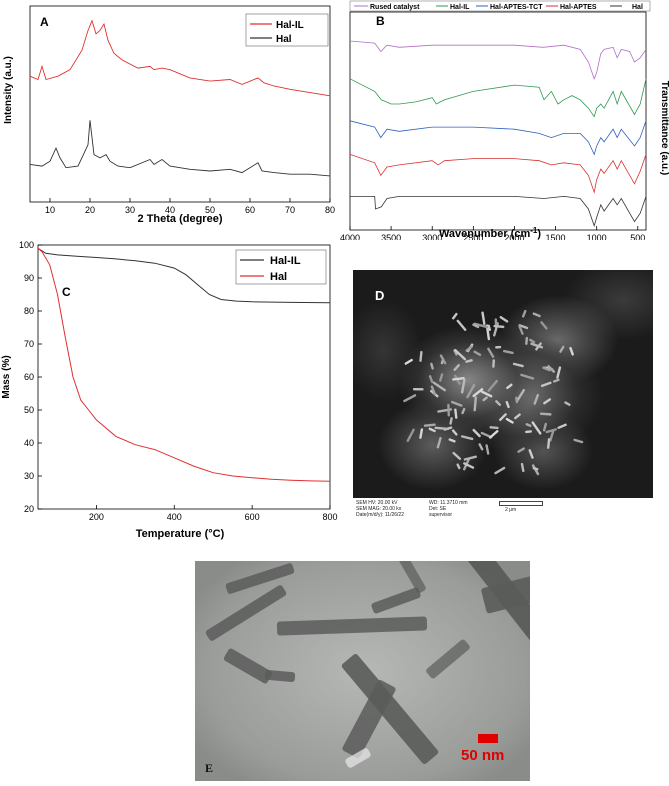 Image resolution: width=669 pixels, height=786 pixels. I want to click on x-tick-label: 70, so click(290, 210).